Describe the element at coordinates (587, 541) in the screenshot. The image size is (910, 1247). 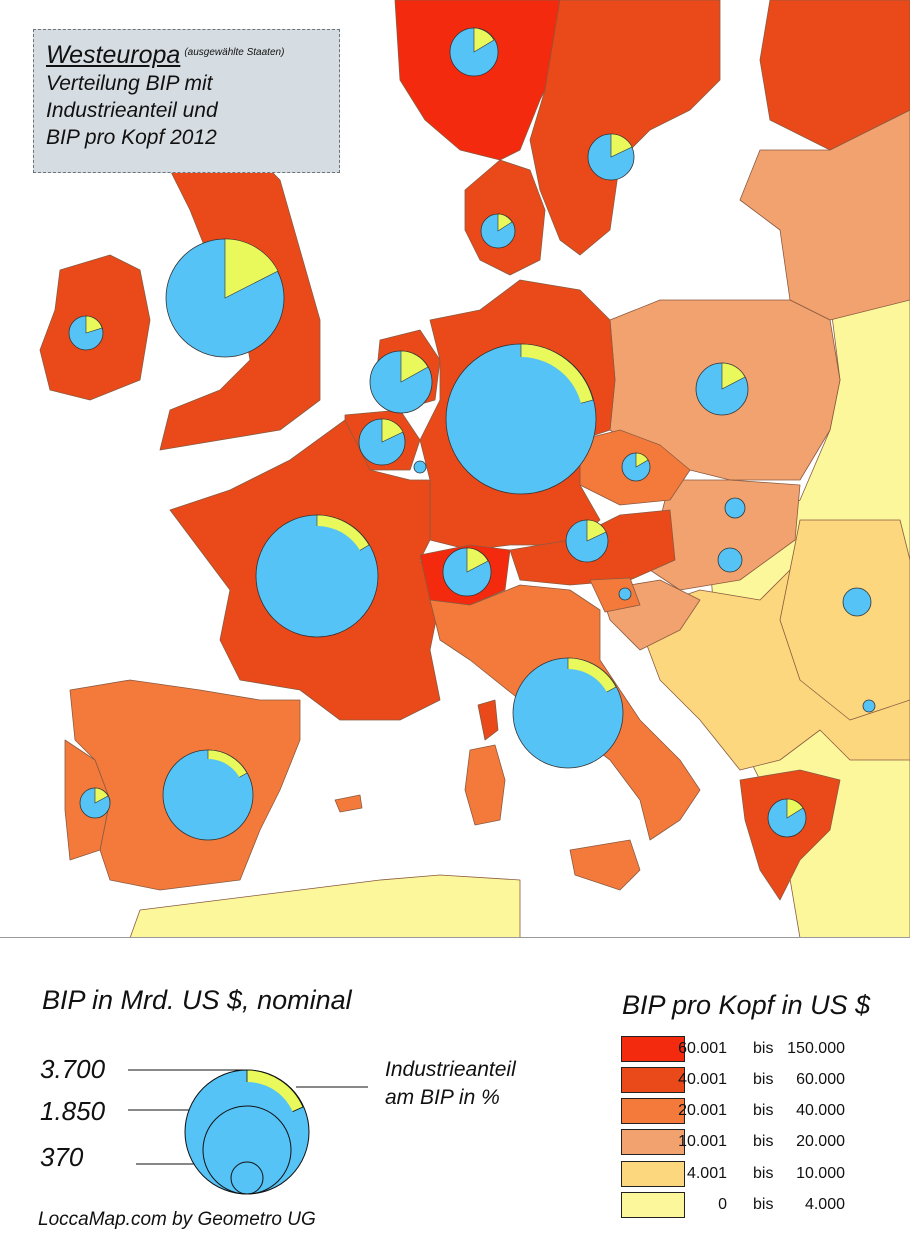
I see `gdp-circle-austria` at that location.